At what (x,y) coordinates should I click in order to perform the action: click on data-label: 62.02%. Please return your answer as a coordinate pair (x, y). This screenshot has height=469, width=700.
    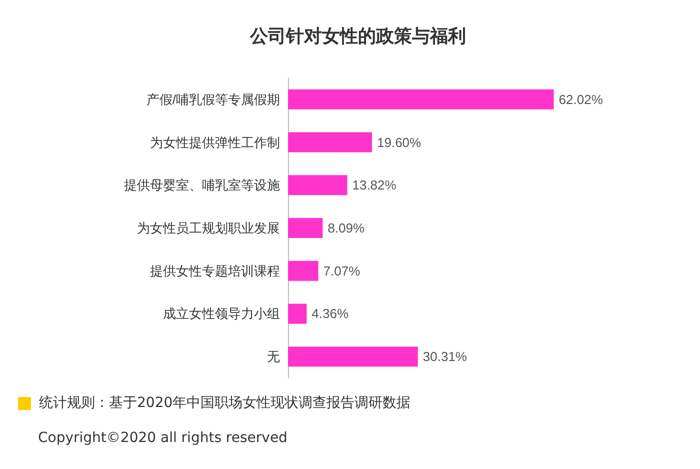
    Looking at the image, I should click on (581, 99).